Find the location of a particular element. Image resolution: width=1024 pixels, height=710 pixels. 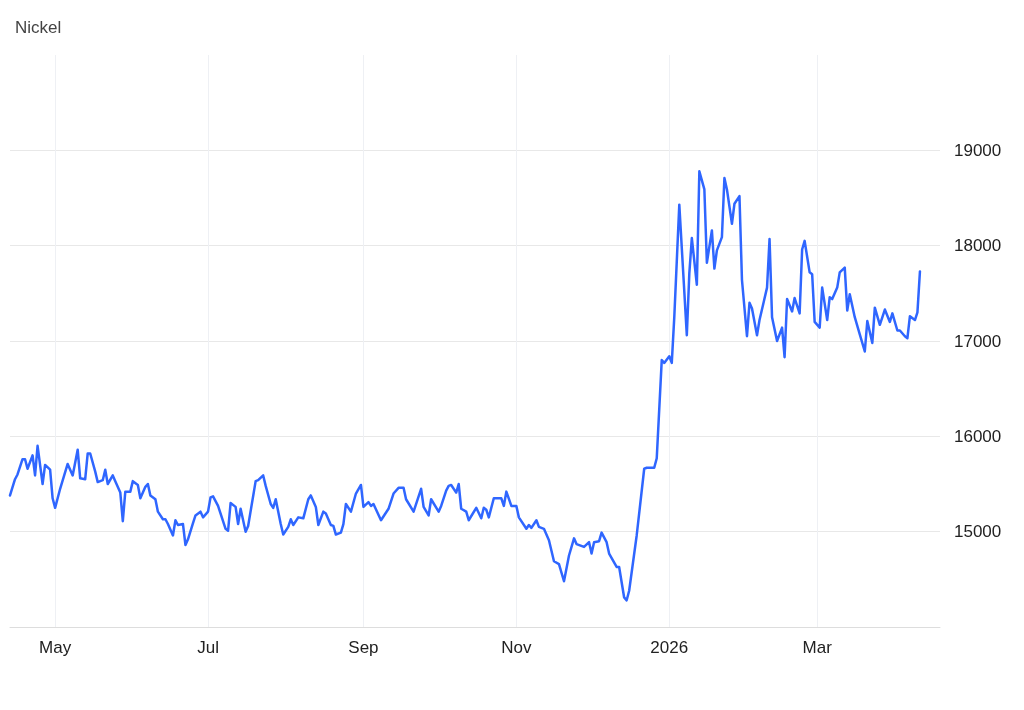

y-tick-label: 16000 is located at coordinates (978, 436).